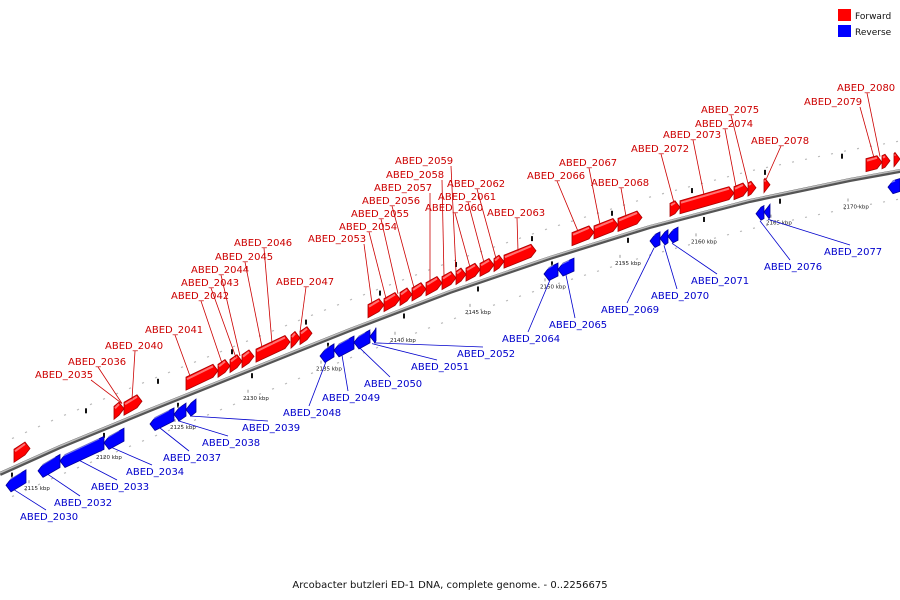  Describe the element at coordinates (467, 197) in the screenshot. I see `forward-gene-label: ABED_2061` at that location.